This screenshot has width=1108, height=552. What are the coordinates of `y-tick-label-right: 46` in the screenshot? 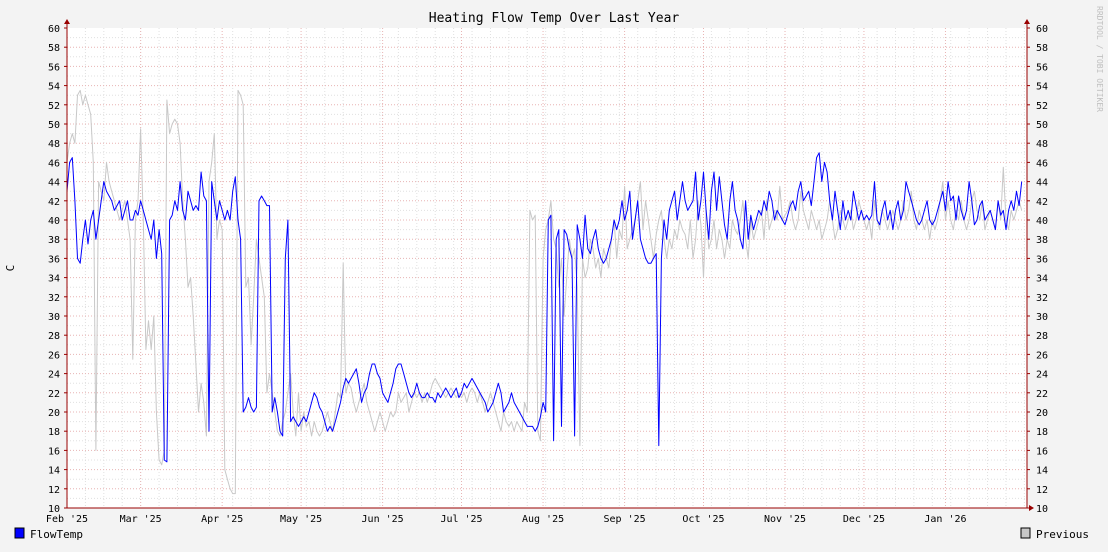 It's located at (1042, 163).